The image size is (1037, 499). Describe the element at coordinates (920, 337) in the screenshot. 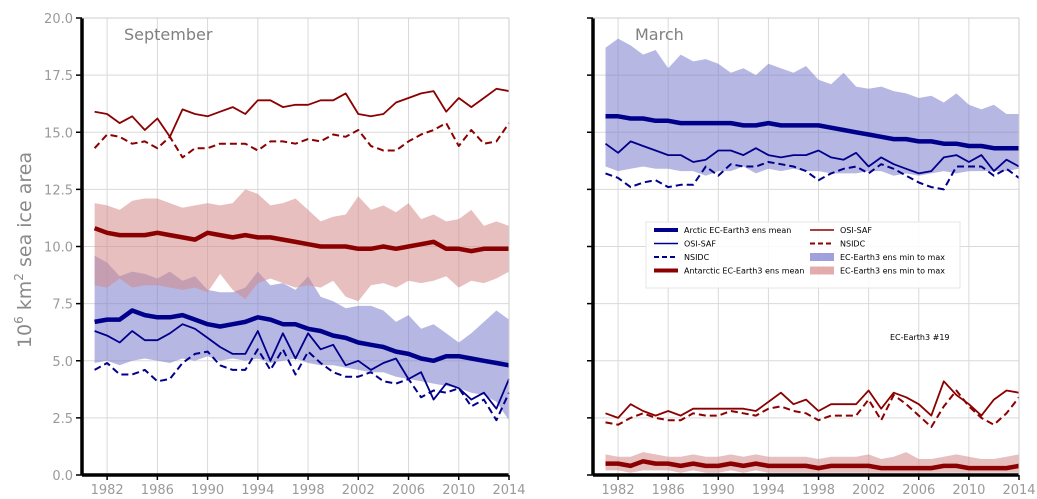

I see `model-annotation: EC-Earth3 #19` at that location.